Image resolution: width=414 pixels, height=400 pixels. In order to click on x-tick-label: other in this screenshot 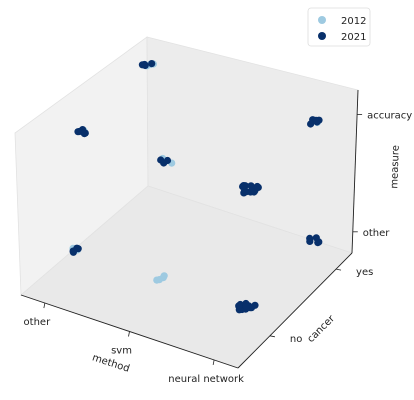, I will do `click(38, 322)`.